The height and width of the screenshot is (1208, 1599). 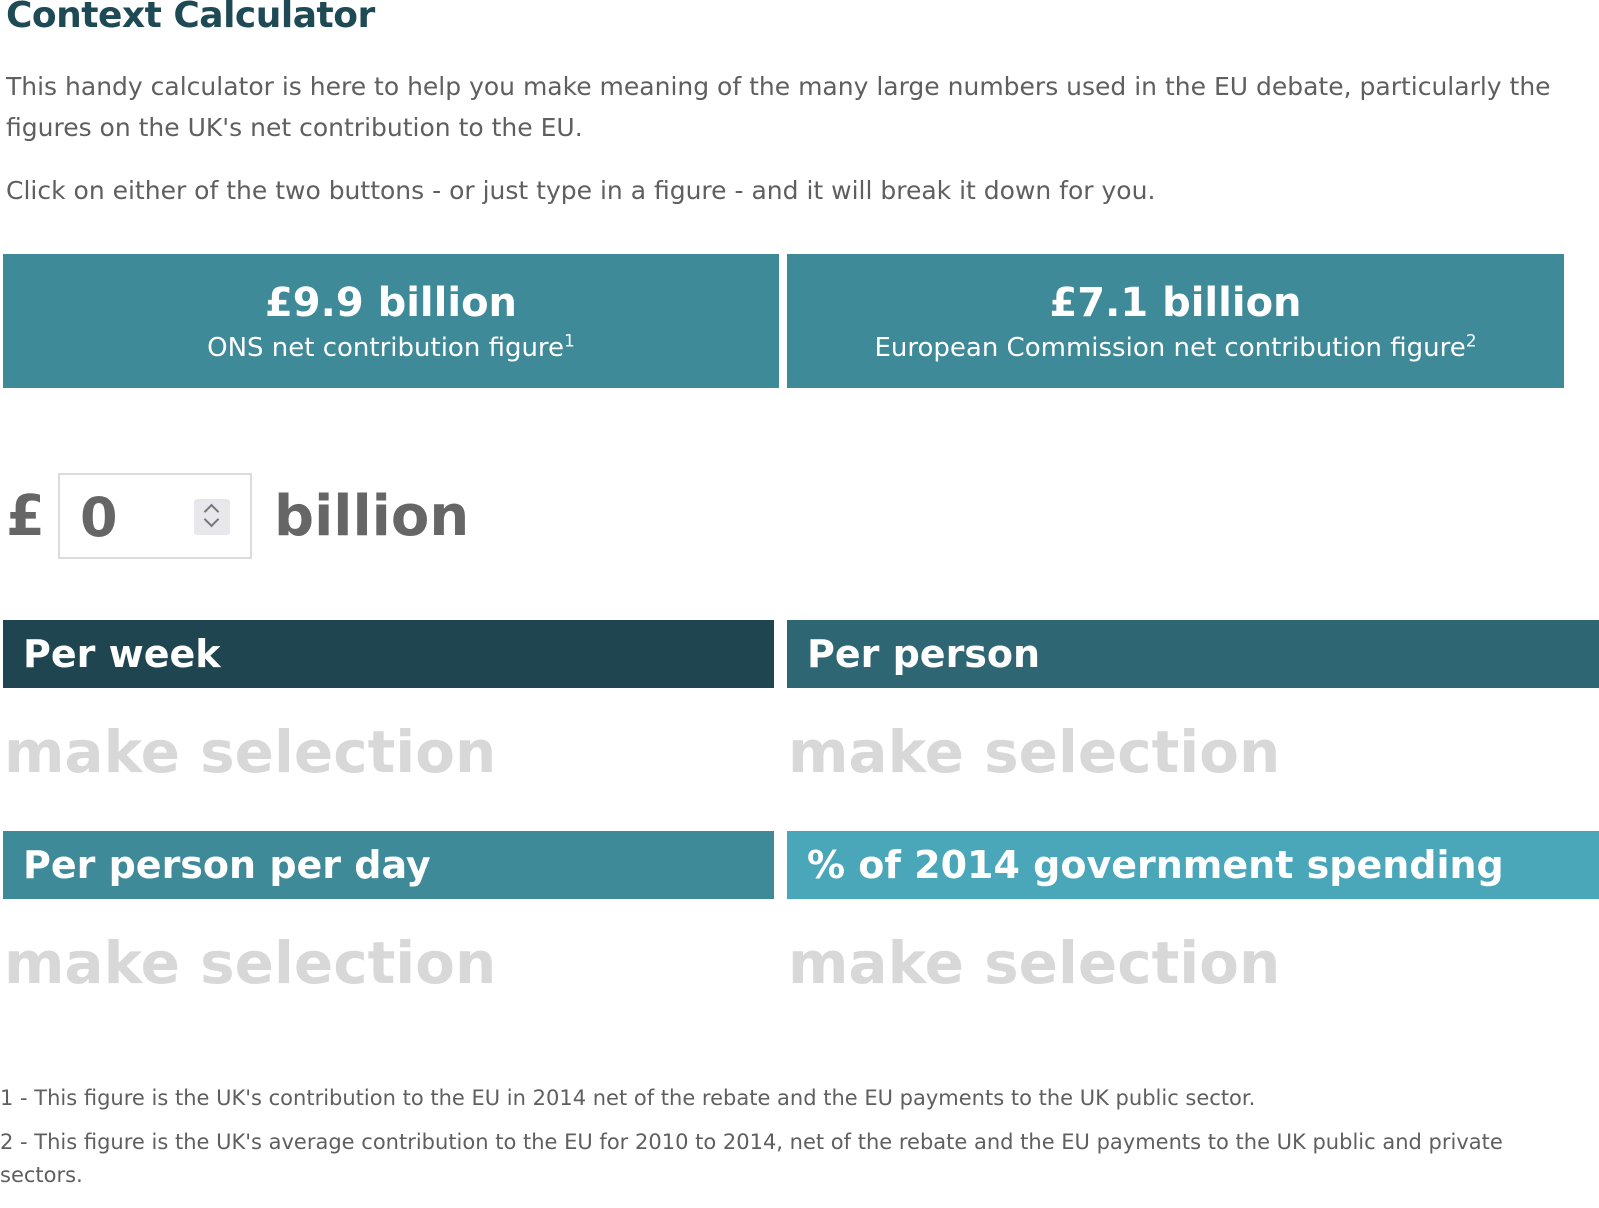 I want to click on amount-field, so click(x=155, y=516).